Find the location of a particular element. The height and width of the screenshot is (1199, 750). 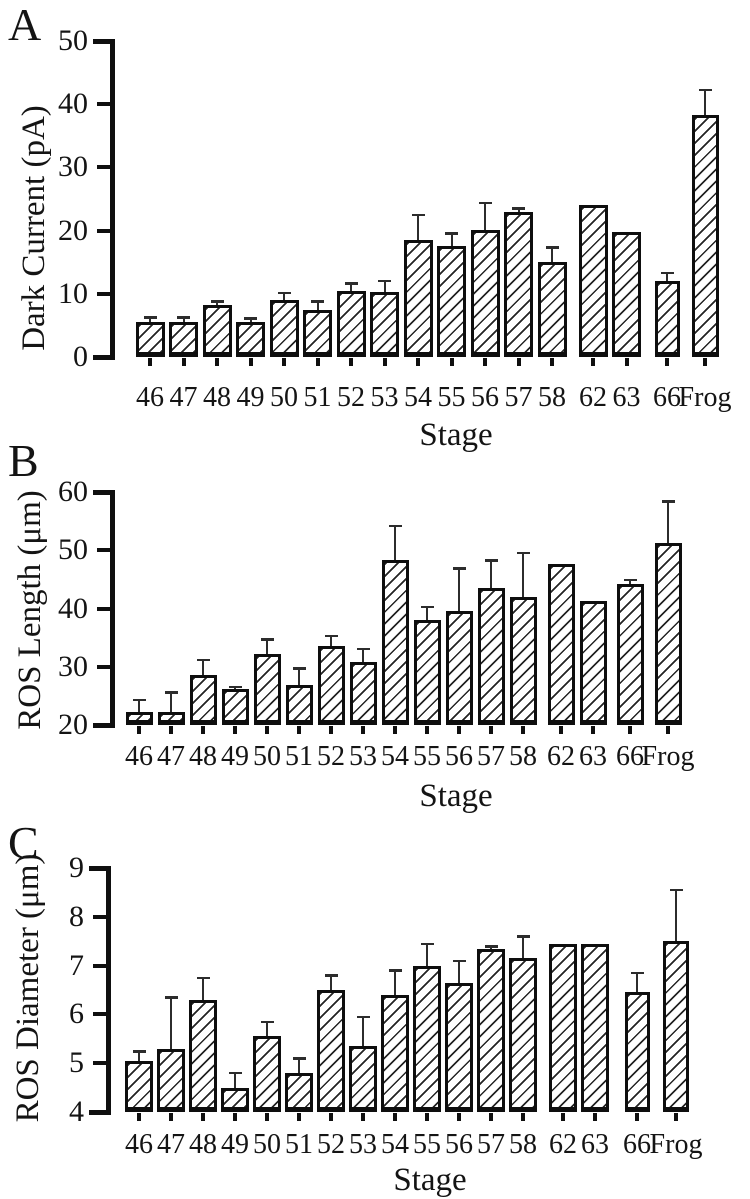

x-tick-label: 57 is located at coordinates (491, 756).